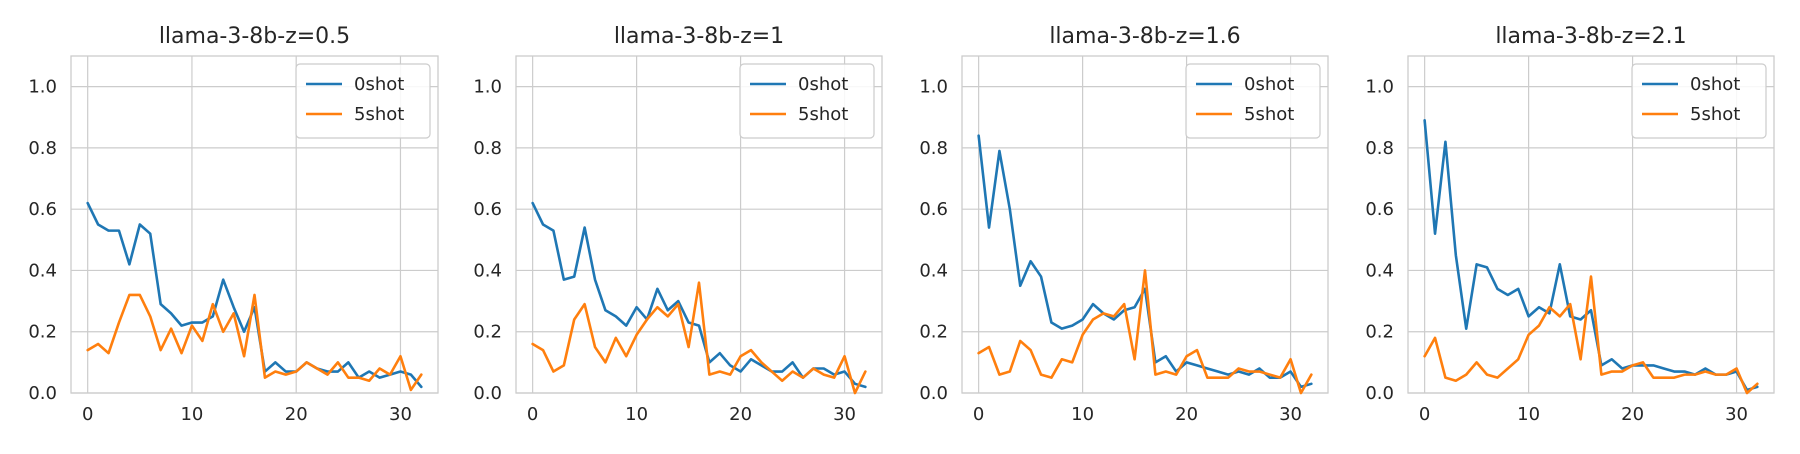 The image size is (1800, 454). What do you see at coordinates (699, 36) in the screenshot?
I see `chart-title: llama-3-8b-z=1` at bounding box center [699, 36].